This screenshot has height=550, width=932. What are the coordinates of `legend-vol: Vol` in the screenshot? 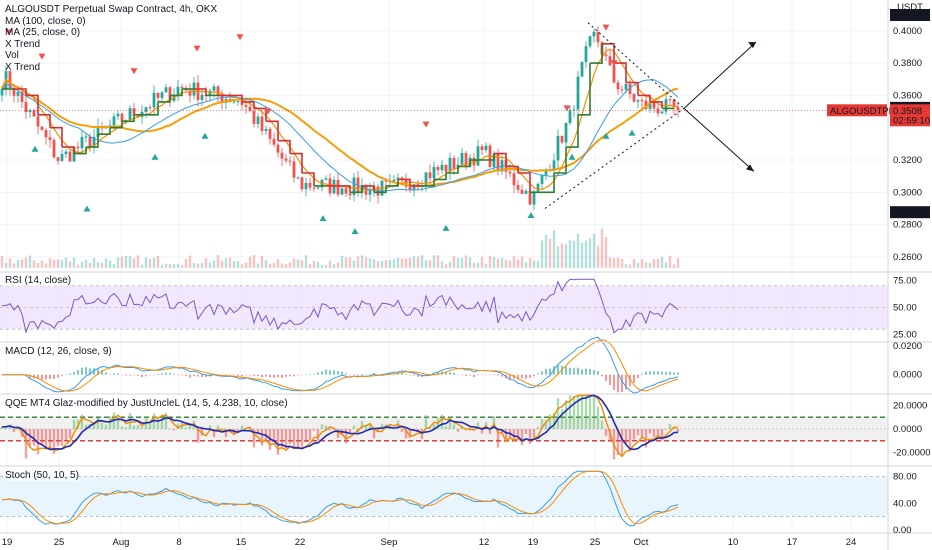 It's located at (12, 55).